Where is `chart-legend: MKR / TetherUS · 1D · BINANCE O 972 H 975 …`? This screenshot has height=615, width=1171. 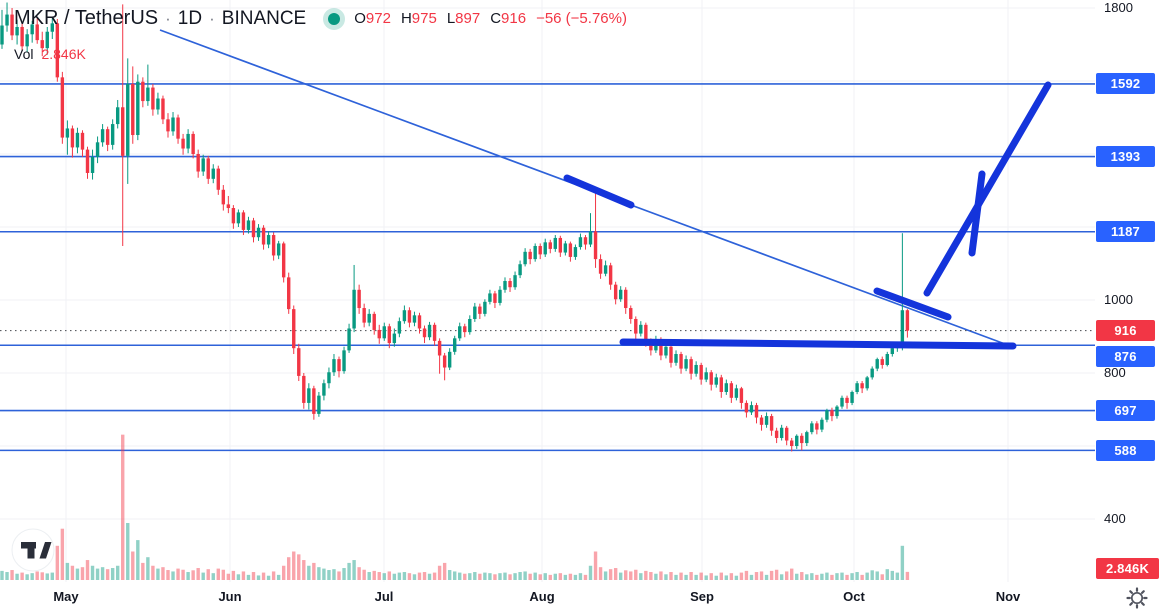 chart-legend: MKR / TetherUS · 1D · BINANCE O 972 H 975 … is located at coordinates (320, 18).